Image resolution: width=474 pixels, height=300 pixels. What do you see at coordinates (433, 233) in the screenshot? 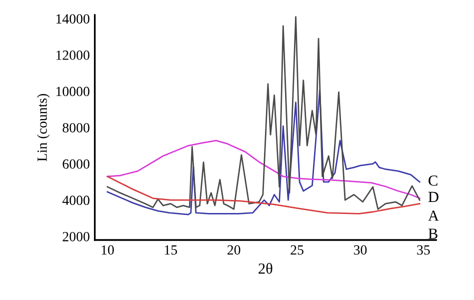
I see `series-label: B` at bounding box center [433, 233].